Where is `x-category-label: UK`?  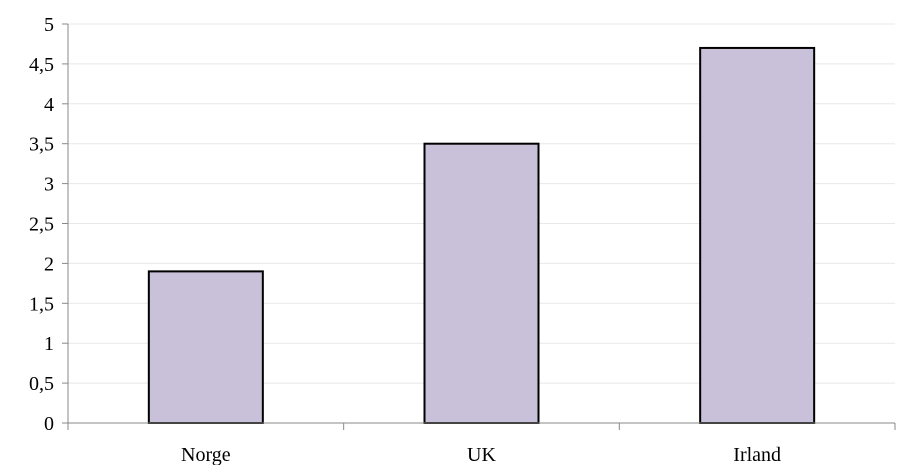 x-category-label: UK is located at coordinates (481, 454).